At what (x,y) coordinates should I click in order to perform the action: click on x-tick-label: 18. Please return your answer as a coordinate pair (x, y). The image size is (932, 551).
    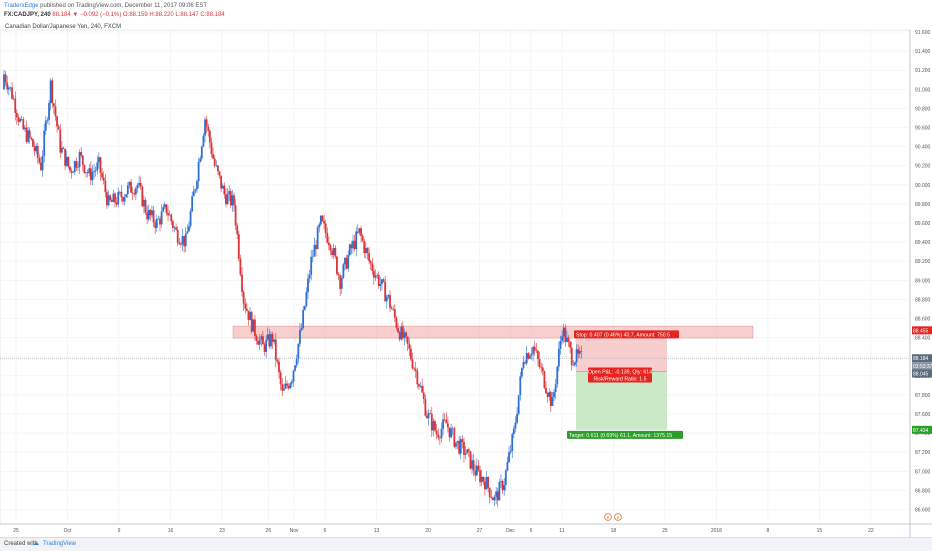
    Looking at the image, I should click on (614, 531).